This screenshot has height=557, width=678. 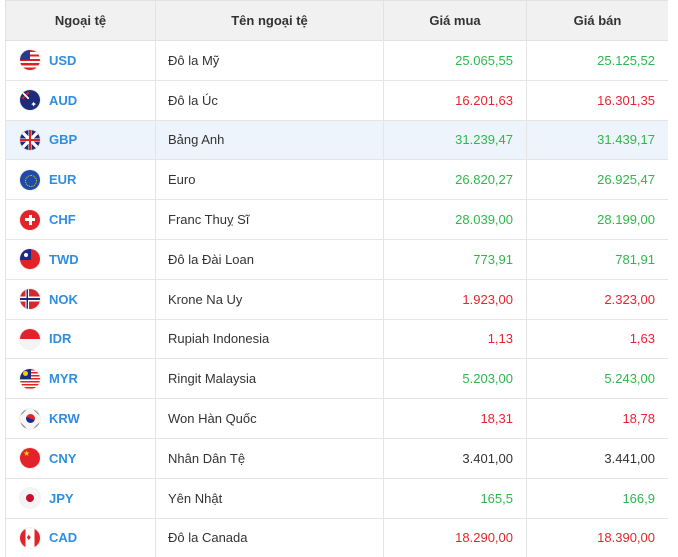 What do you see at coordinates (455, 498) in the screenshot?
I see `buy-price: 165,5` at bounding box center [455, 498].